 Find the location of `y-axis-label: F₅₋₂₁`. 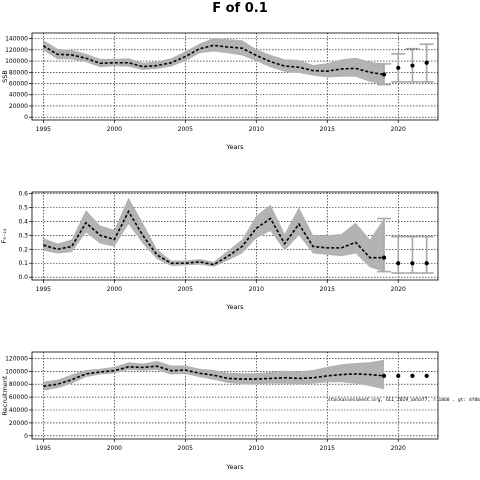

y-axis-label: F₅₋₂₁ is located at coordinates (4, 235).